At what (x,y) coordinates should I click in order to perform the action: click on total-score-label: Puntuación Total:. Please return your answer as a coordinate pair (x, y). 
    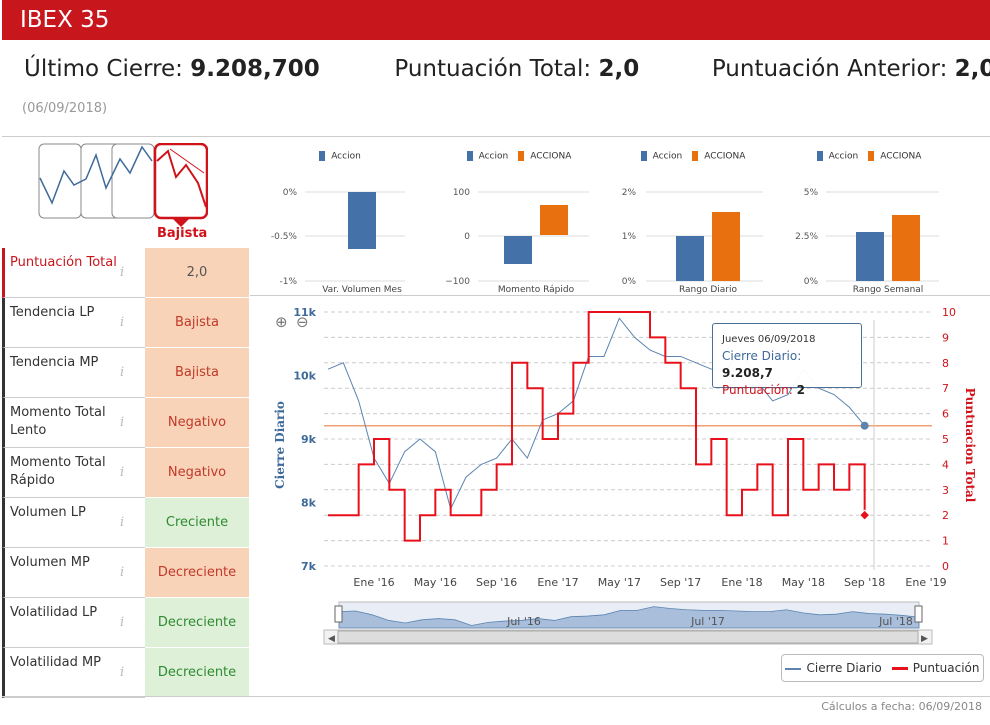
    Looking at the image, I should click on (493, 69).